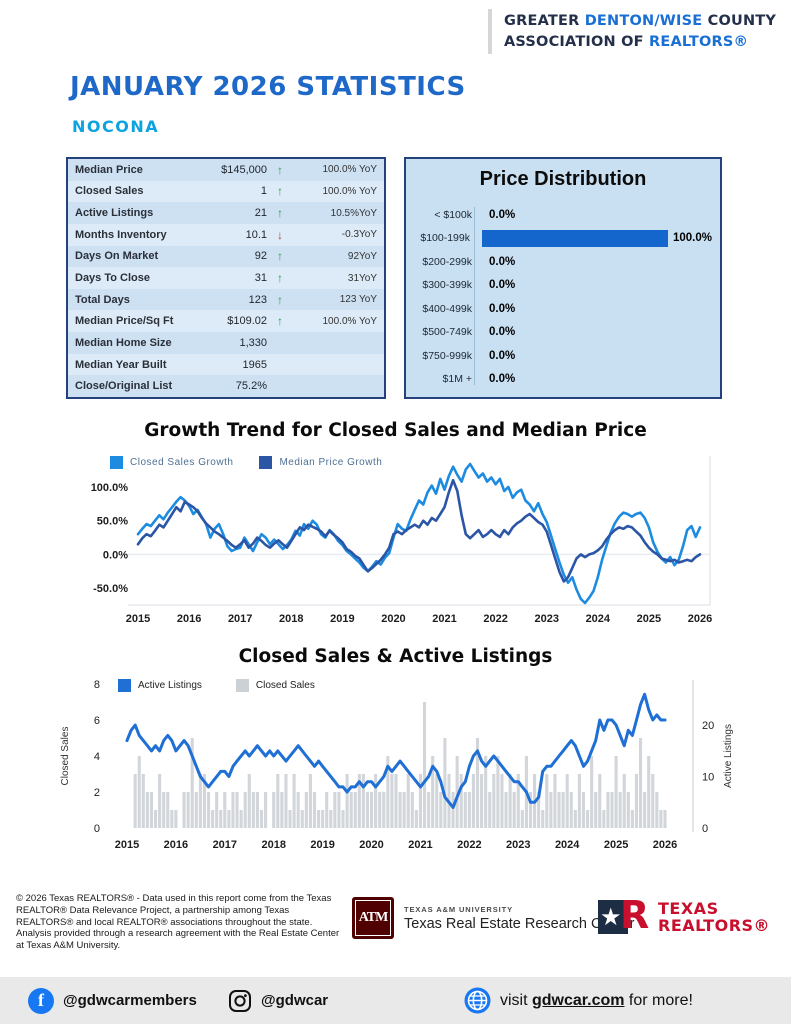  I want to click on facebook-icon: f, so click(41, 1000).